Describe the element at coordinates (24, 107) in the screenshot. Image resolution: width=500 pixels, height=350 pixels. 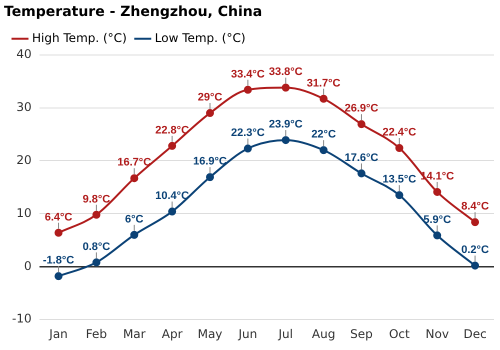
I see `y-tick-label: 30` at that location.